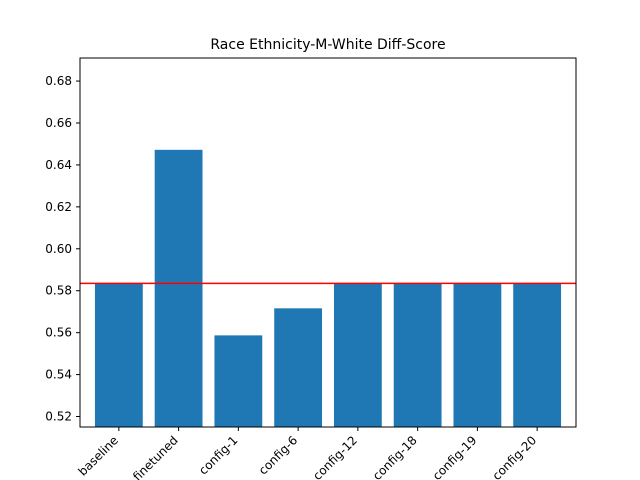 The height and width of the screenshot is (480, 640). Describe the element at coordinates (515, 456) in the screenshot. I see `x-tick-label: config-20` at that location.